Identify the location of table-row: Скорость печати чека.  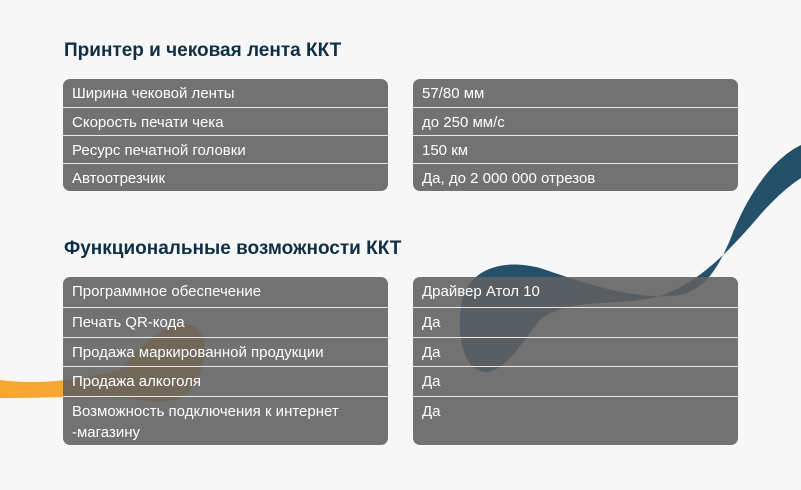
(225, 121).